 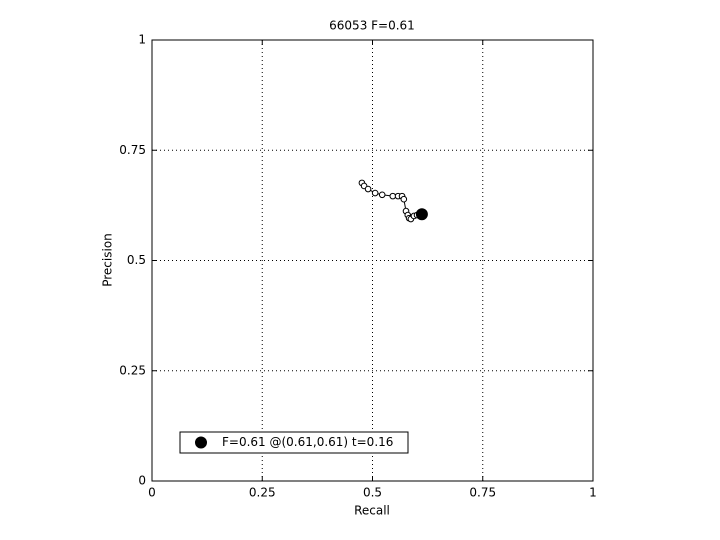 I want to click on best-point, so click(x=421, y=214).